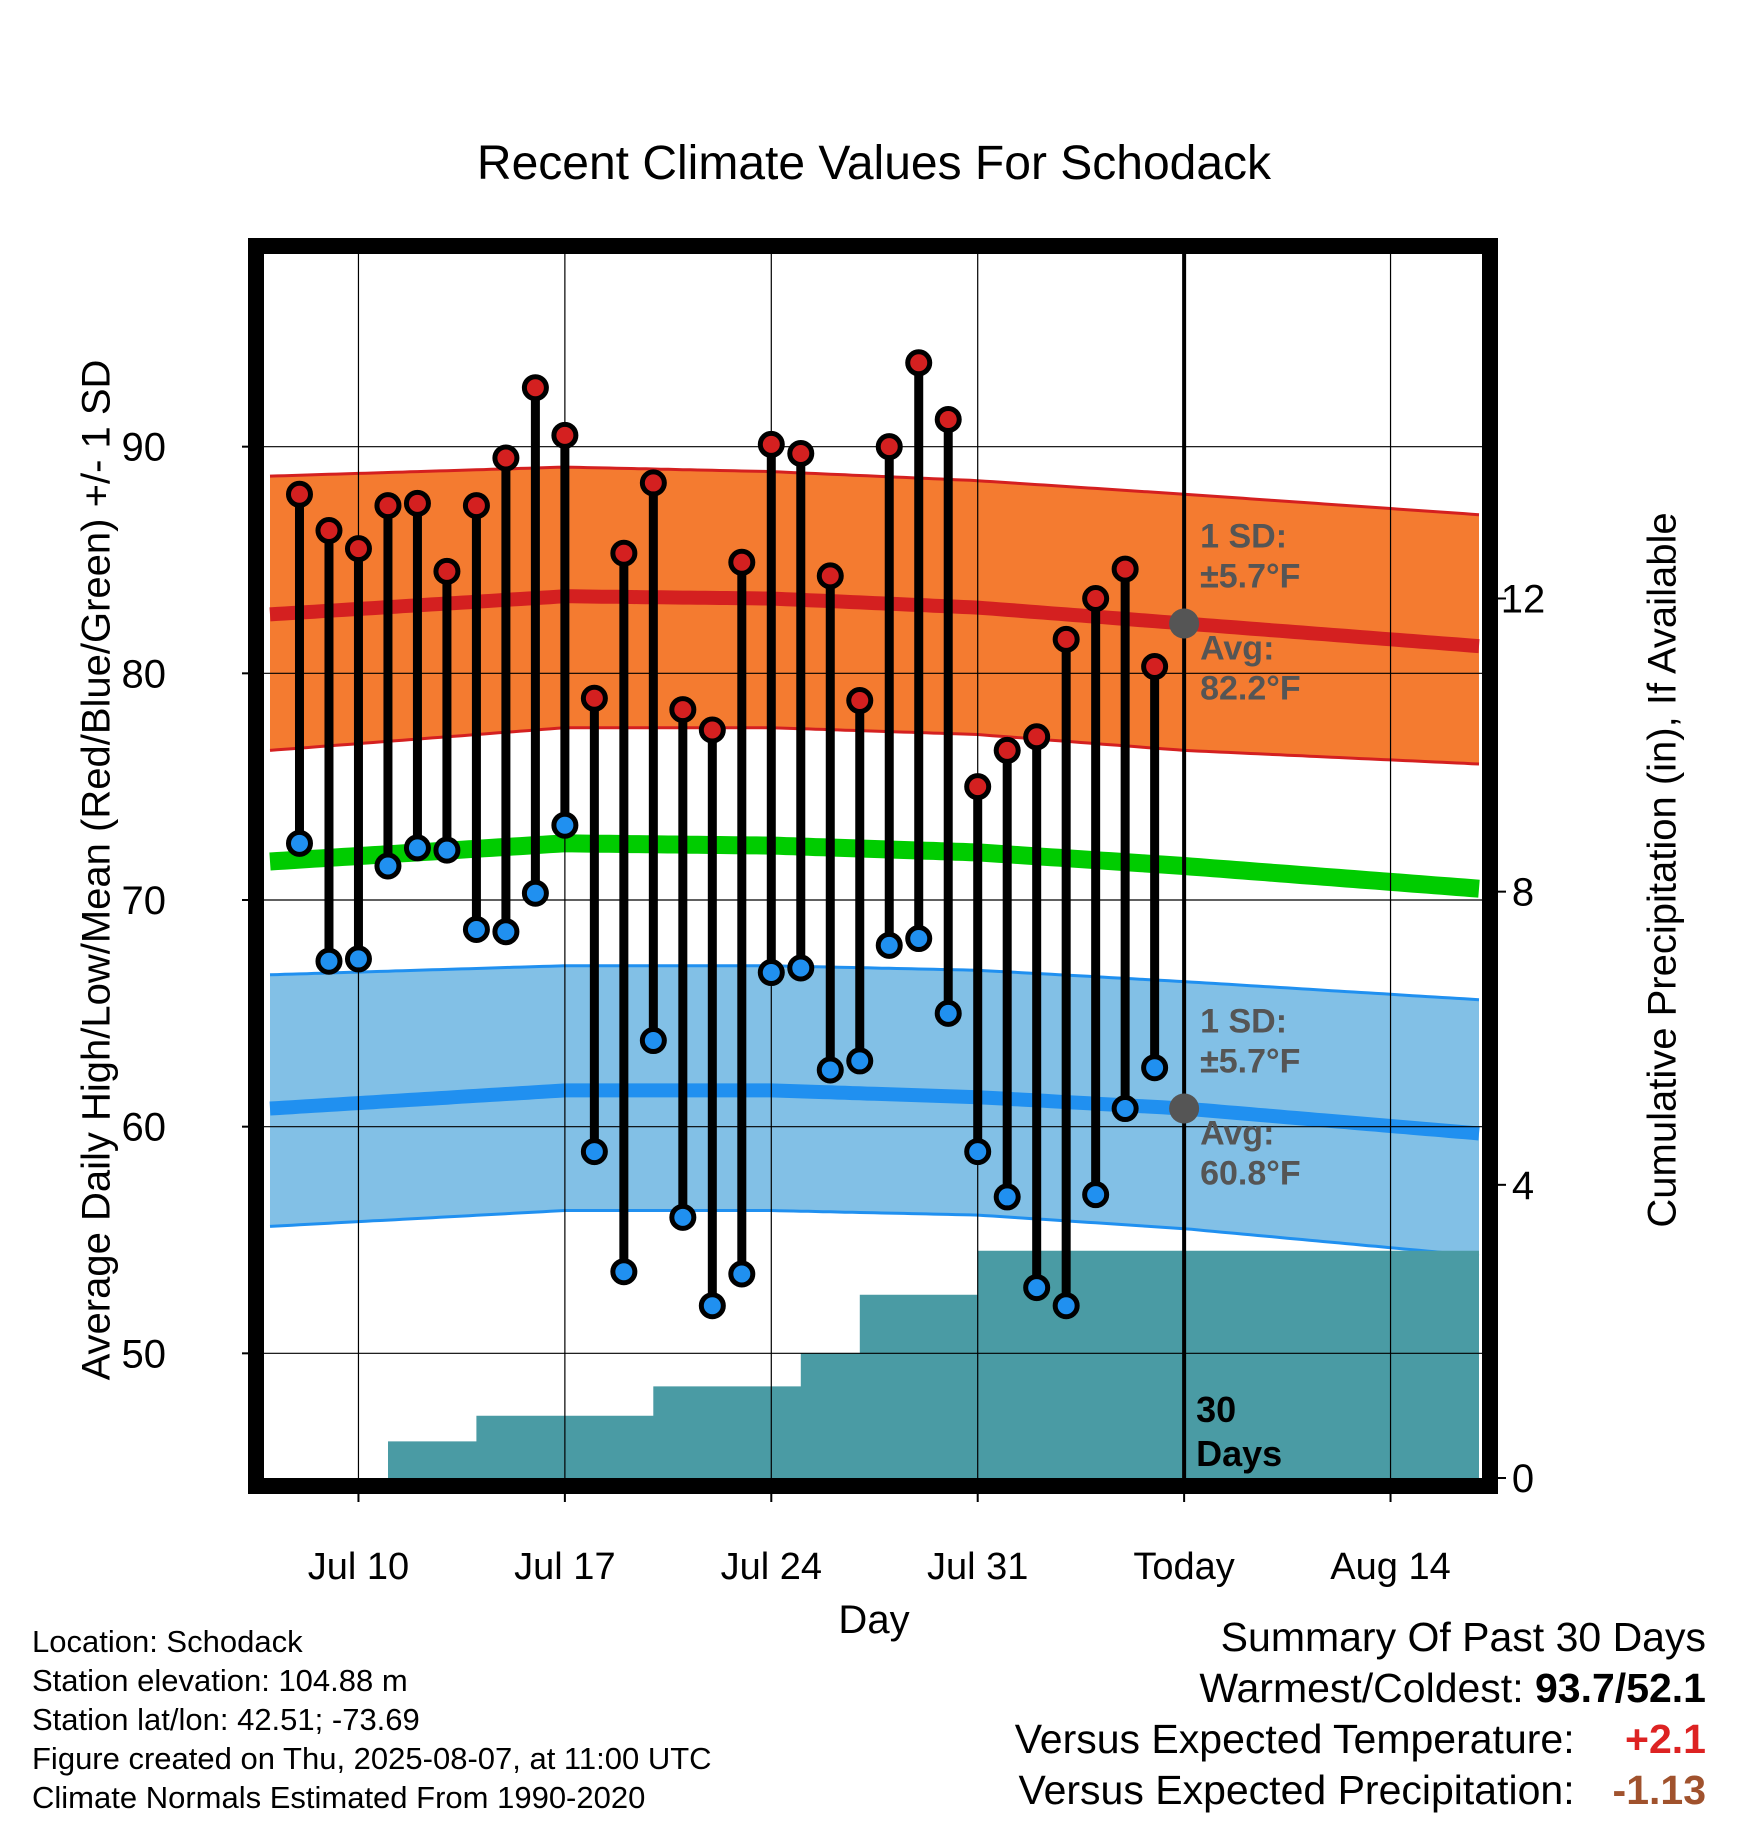 This screenshot has width=1748, height=1828. I want to click on y2-tick-label: 8, so click(1523, 893).